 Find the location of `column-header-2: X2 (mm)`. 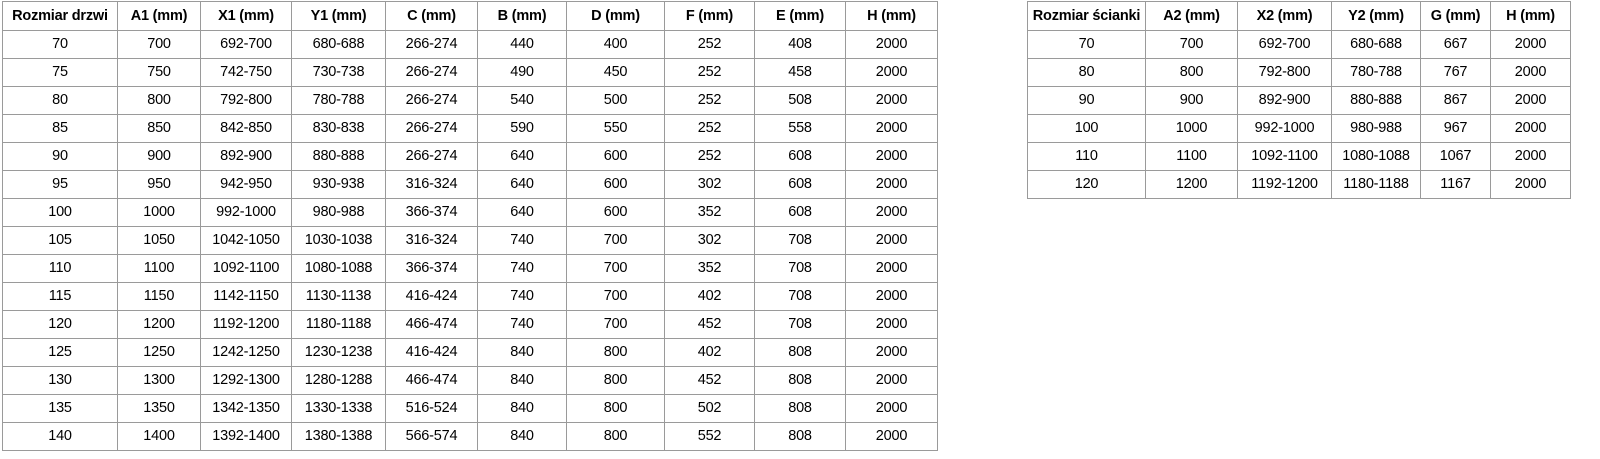

column-header-2: X2 (mm) is located at coordinates (1284, 16).